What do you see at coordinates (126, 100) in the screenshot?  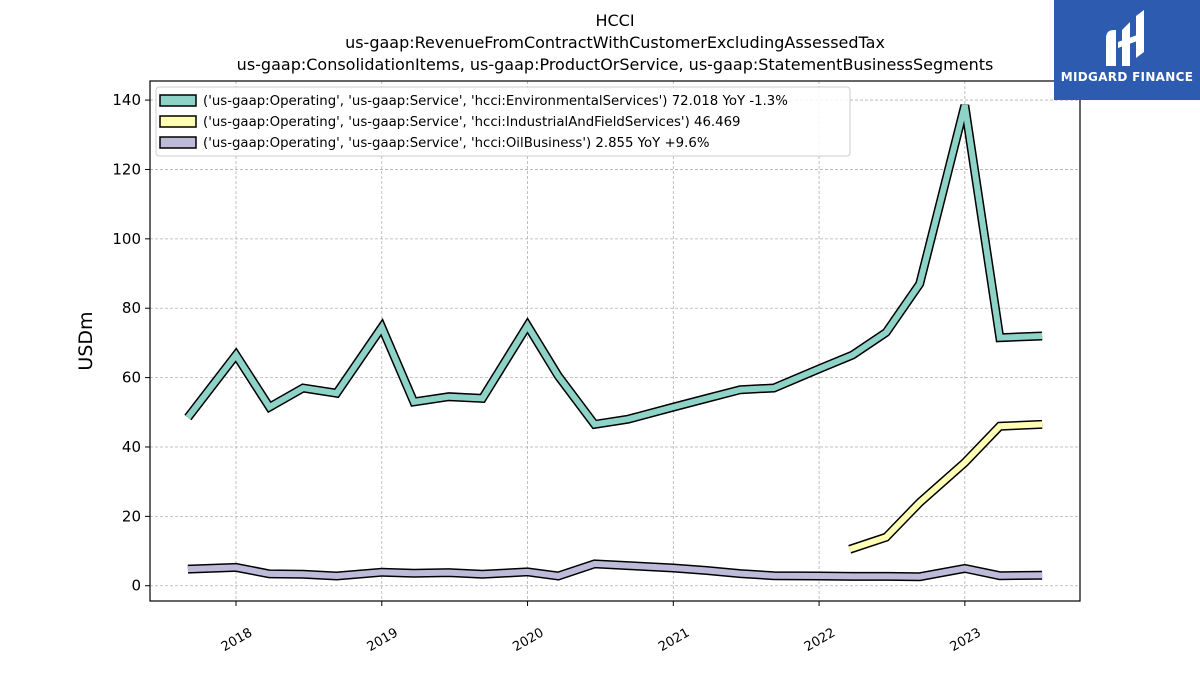 I see `y-tick-label: 140` at bounding box center [126, 100].